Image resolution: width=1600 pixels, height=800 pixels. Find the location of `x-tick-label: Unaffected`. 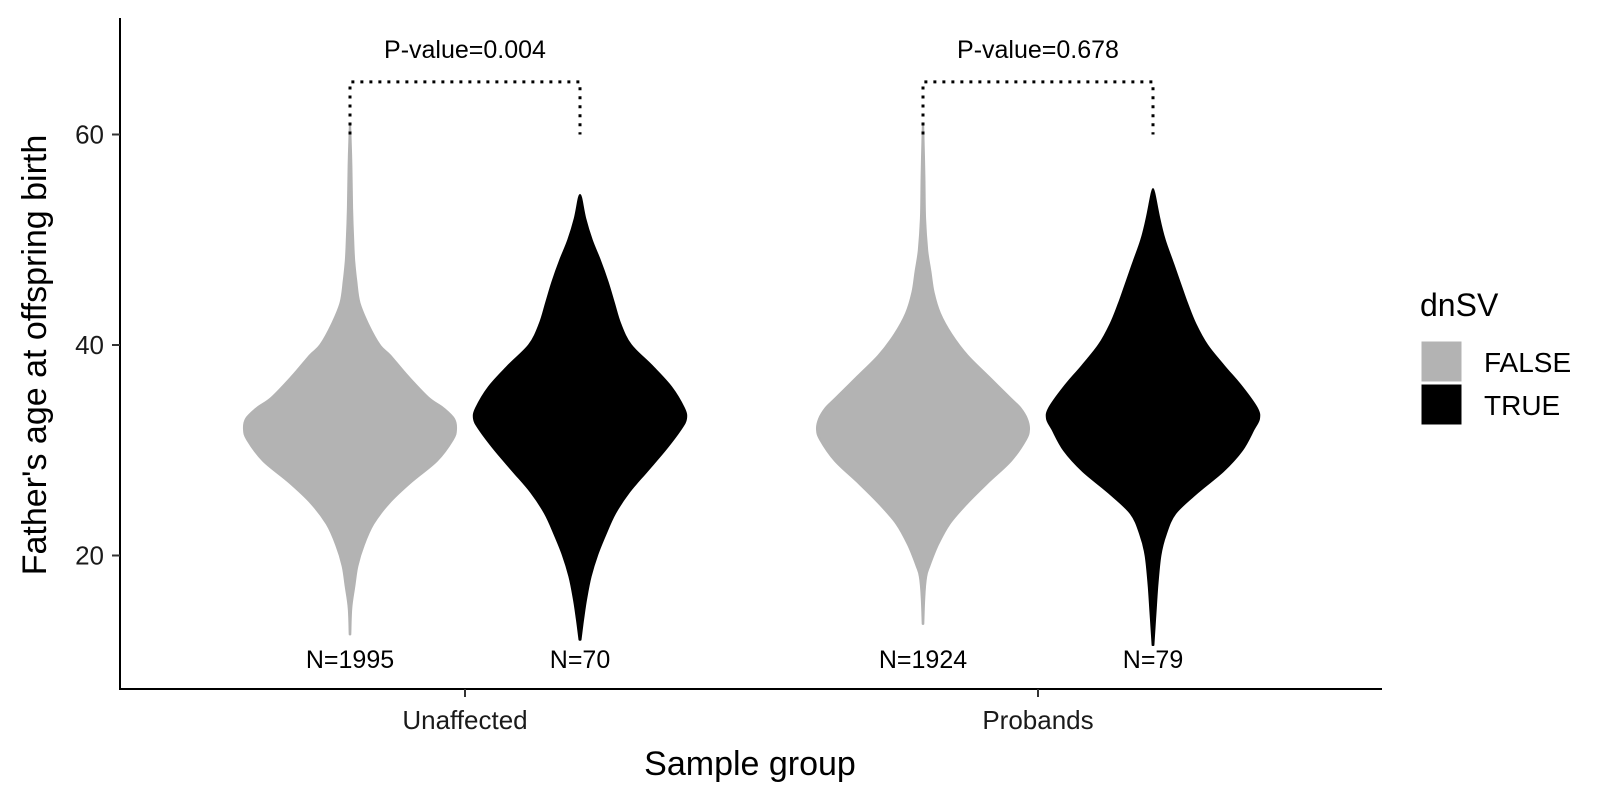

x-tick-label: Unaffected is located at coordinates (464, 720).